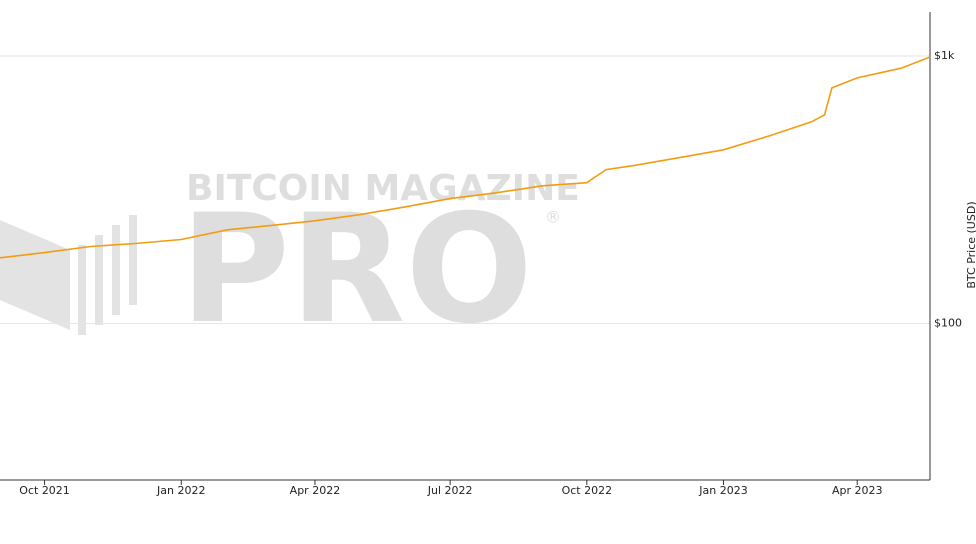 The height and width of the screenshot is (544, 976). What do you see at coordinates (356, 270) in the screenshot?
I see `watermark-main: PRO` at bounding box center [356, 270].